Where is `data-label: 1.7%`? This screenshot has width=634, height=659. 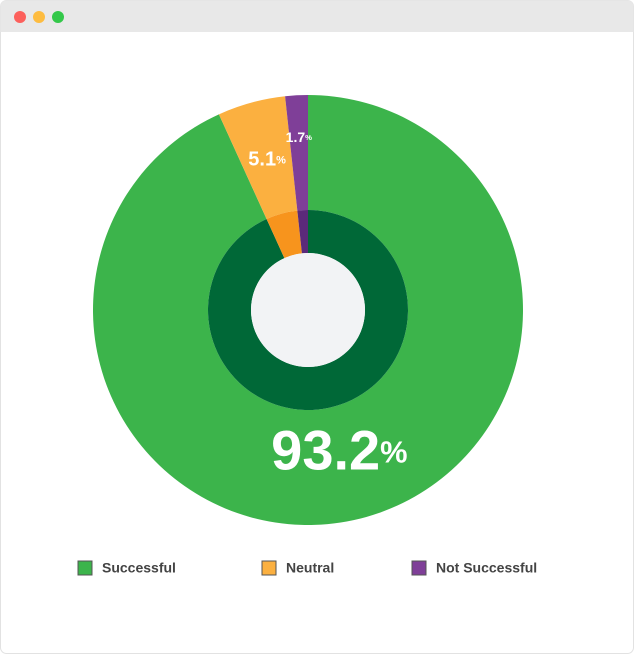 data-label: 1.7% is located at coordinates (299, 137).